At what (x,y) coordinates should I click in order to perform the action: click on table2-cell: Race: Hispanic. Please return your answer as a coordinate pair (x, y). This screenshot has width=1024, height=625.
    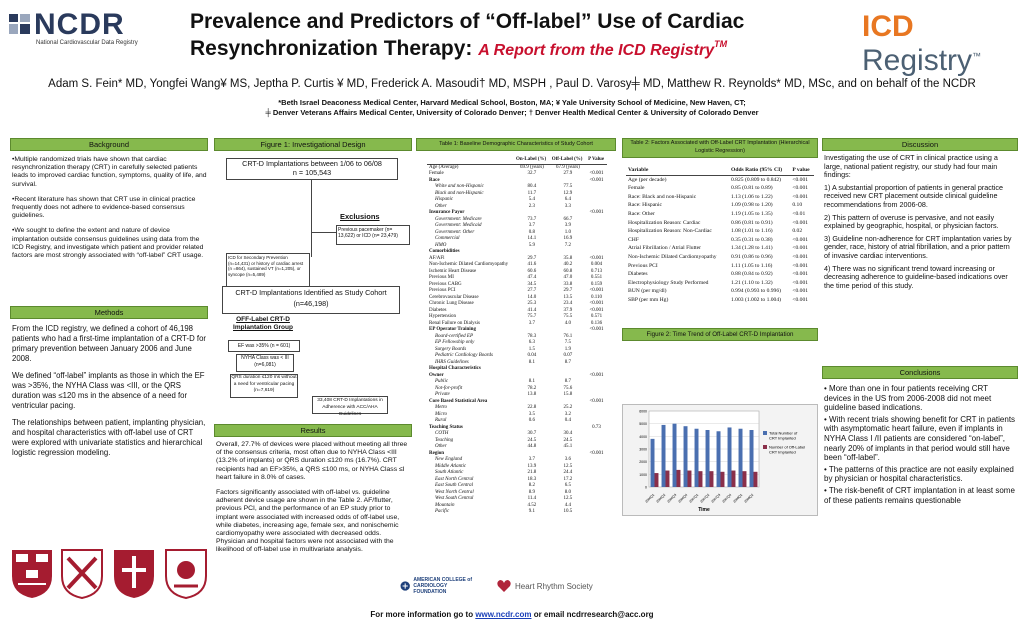
    Looking at the image, I should click on (645, 205).